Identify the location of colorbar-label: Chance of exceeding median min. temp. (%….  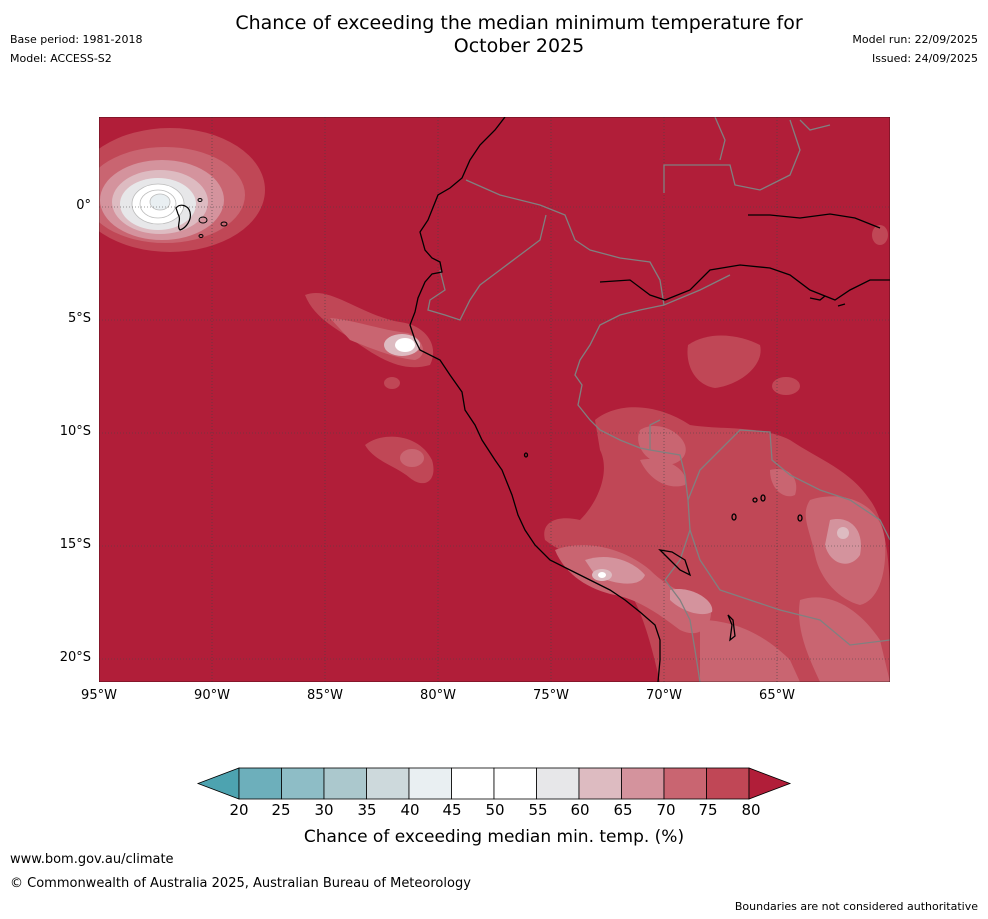
(494, 837).